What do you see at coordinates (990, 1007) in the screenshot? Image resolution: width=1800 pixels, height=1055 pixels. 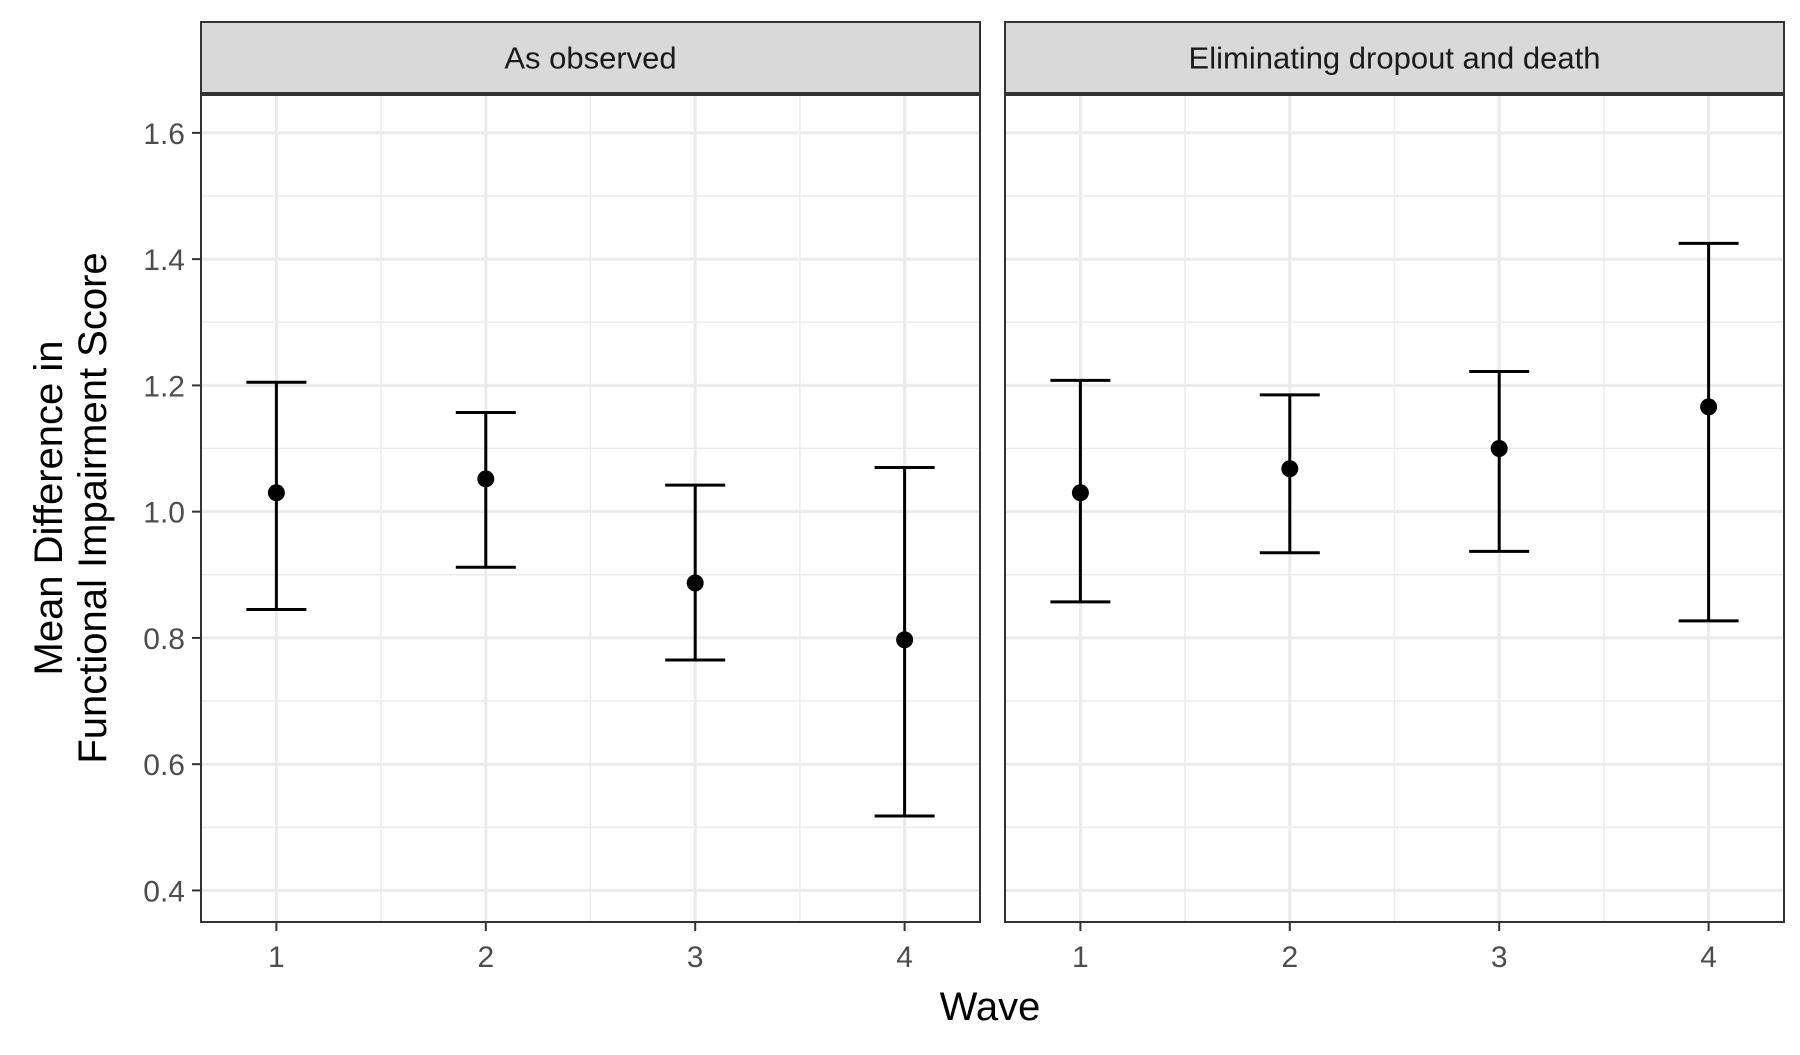 I see `x-axis-title: Wave` at bounding box center [990, 1007].